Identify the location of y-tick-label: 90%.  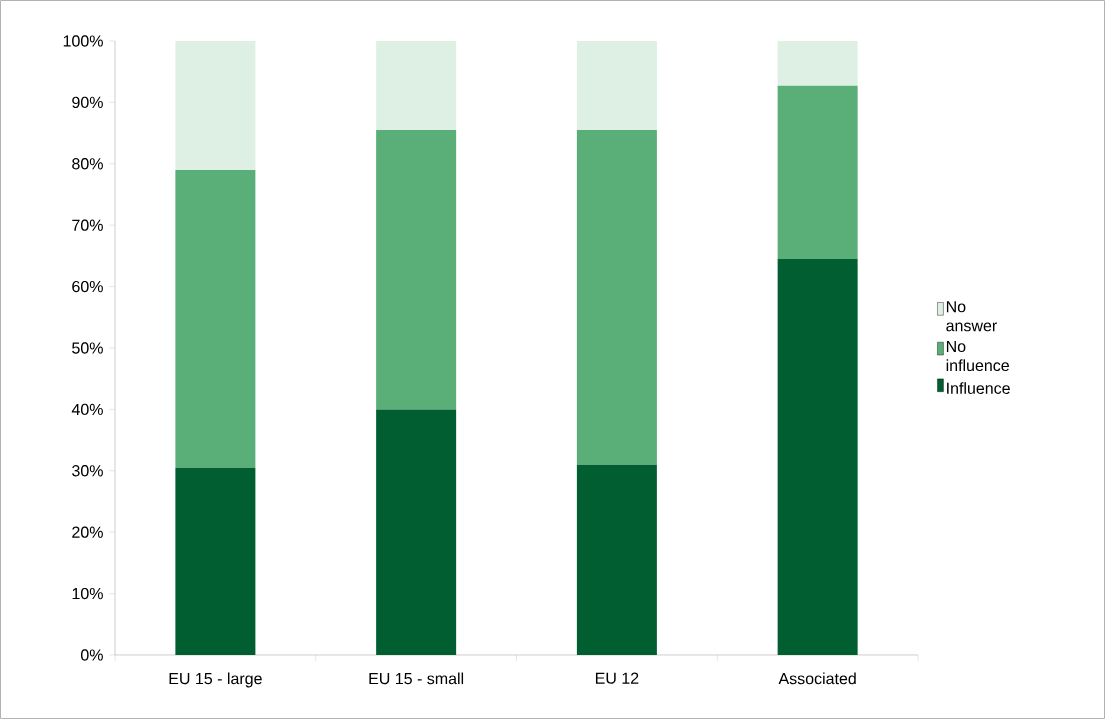
(87, 102).